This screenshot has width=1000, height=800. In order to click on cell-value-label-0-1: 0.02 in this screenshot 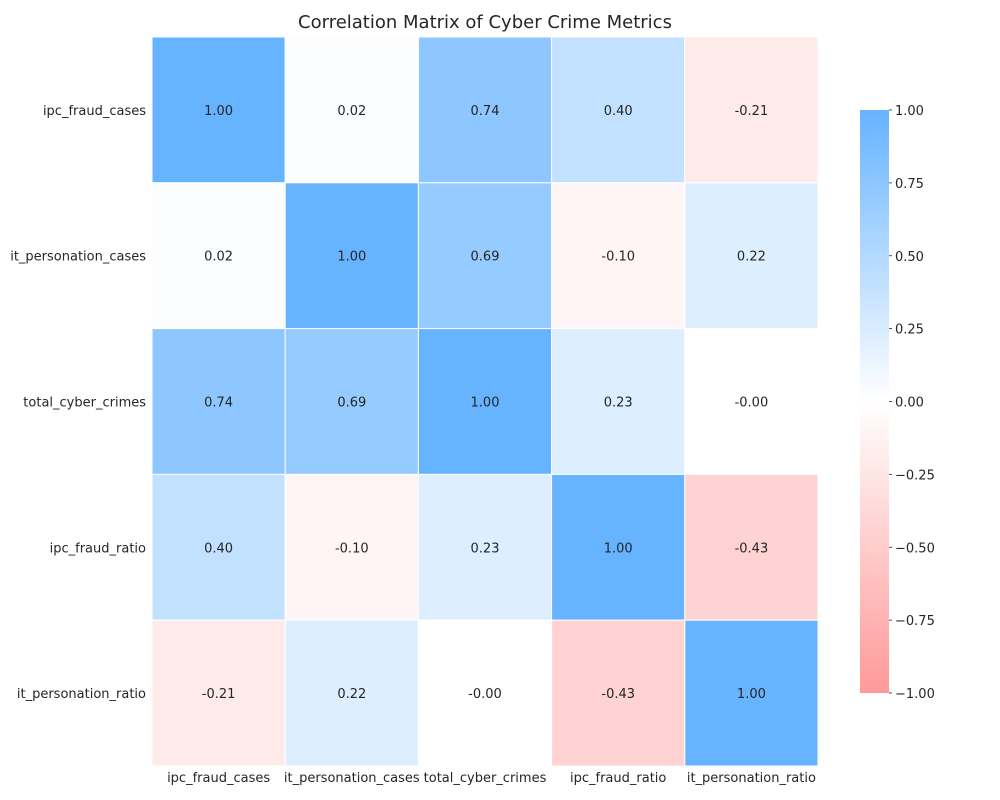, I will do `click(351, 111)`.